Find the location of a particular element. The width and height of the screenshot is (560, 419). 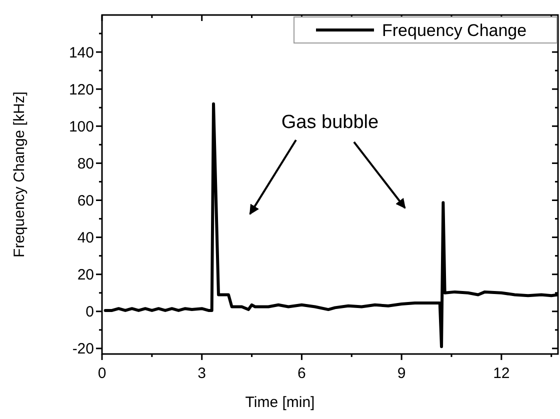

x-axis-title: Time [min] is located at coordinates (280, 402).